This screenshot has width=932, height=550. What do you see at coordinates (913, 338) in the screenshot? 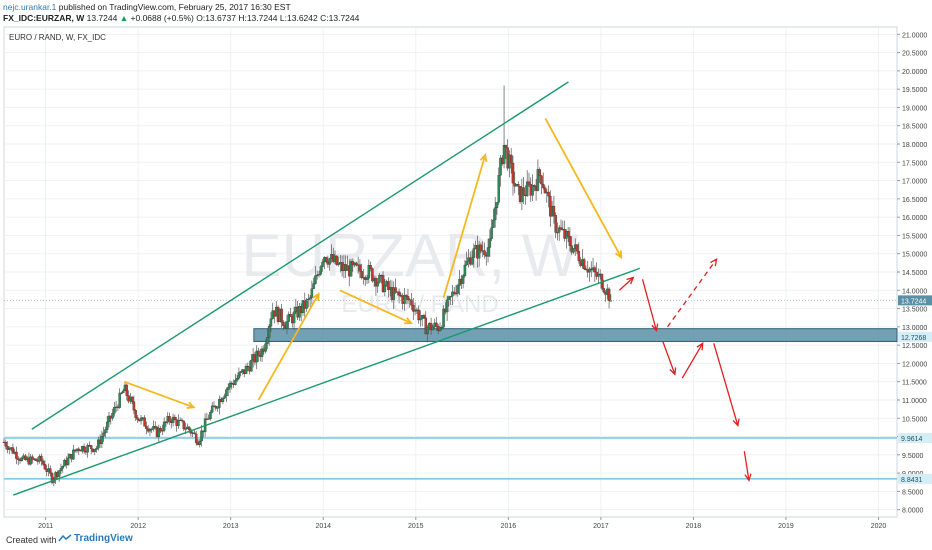
I see `price-label-text: 12.7268` at bounding box center [913, 338].